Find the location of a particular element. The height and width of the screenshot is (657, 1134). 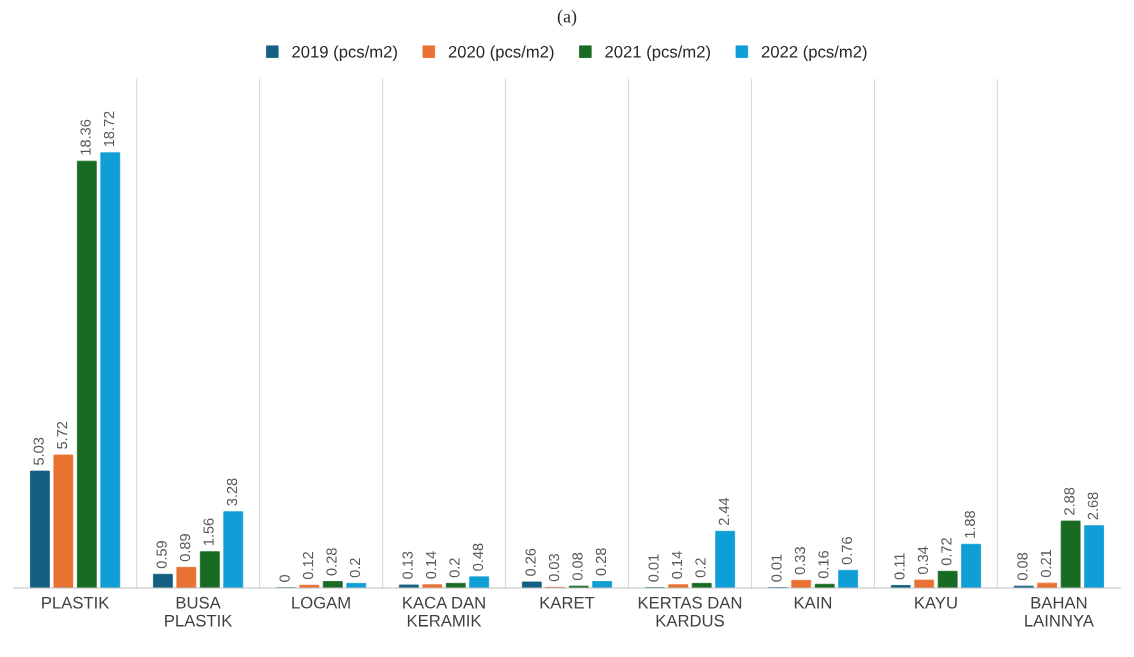

data-label: 2.44 is located at coordinates (723, 511).